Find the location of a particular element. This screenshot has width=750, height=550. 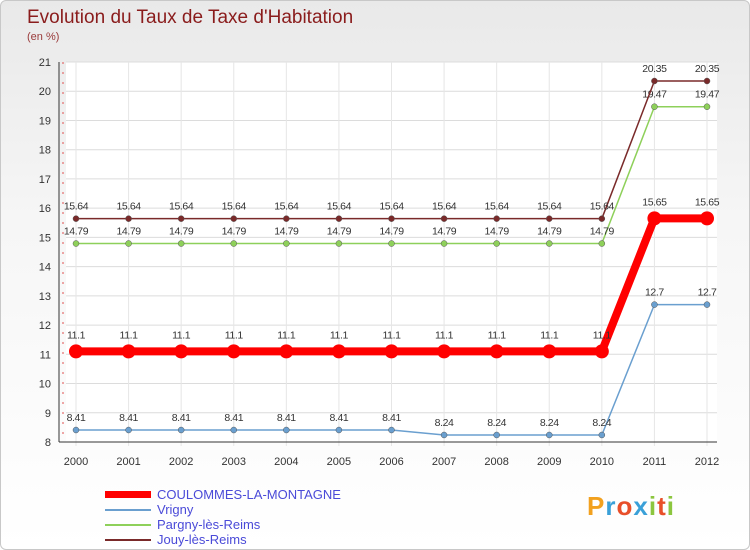

logo-letter: o is located at coordinates (625, 506).